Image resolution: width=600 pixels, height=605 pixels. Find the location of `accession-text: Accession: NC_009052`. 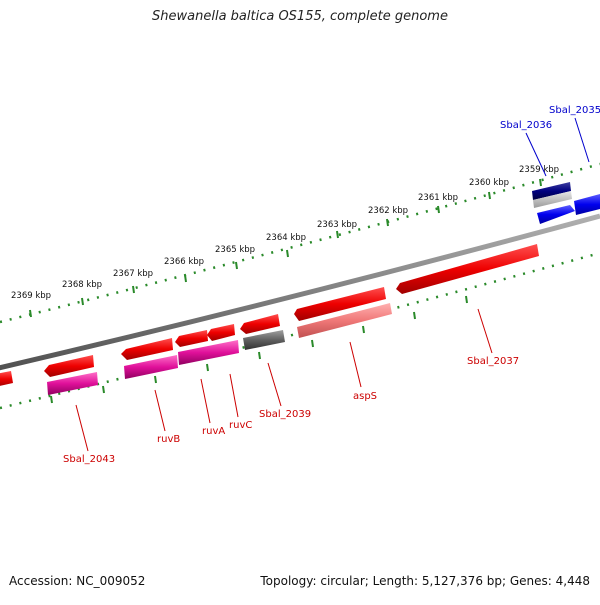

accession-text: Accession: NC_009052 is located at coordinates (77, 581).